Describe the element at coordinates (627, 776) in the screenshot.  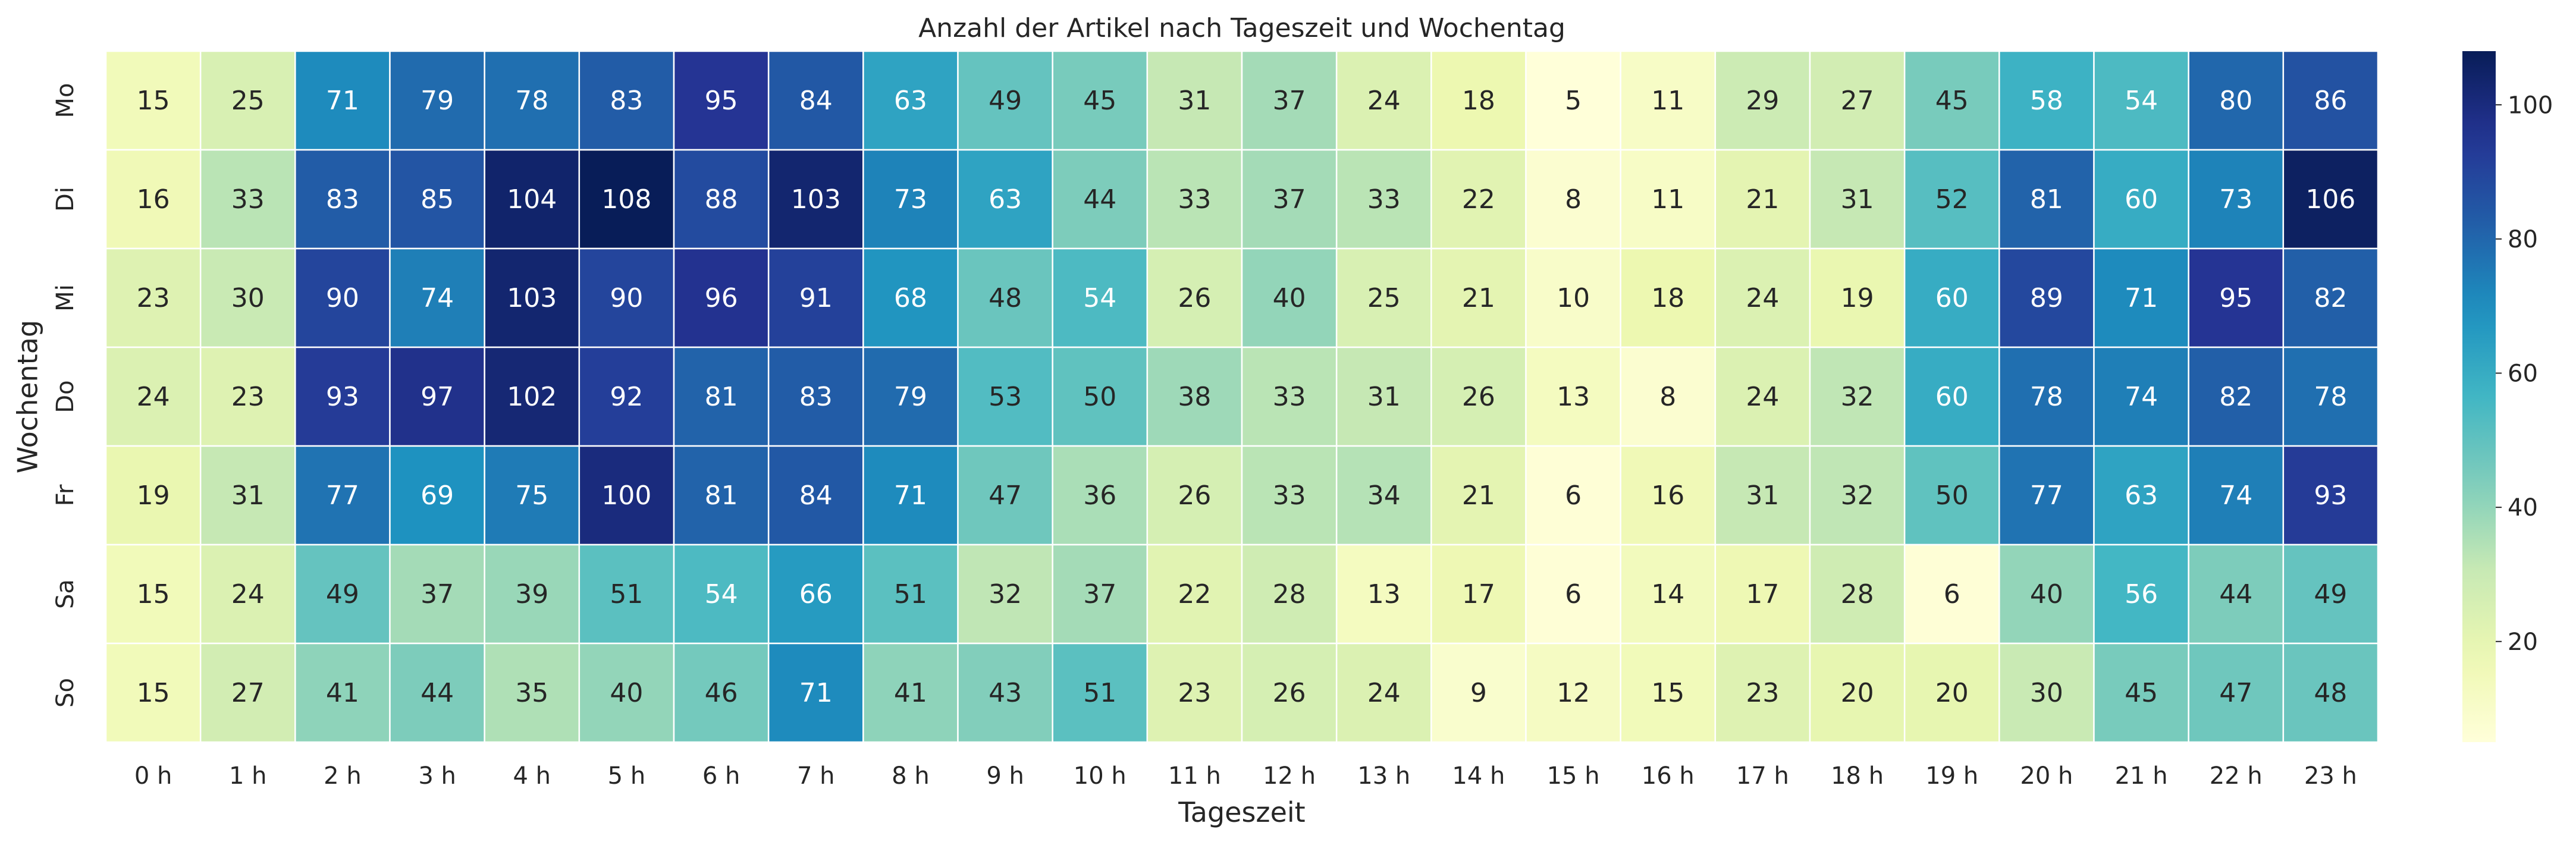
I see `x-tick-label: 5 h` at that location.